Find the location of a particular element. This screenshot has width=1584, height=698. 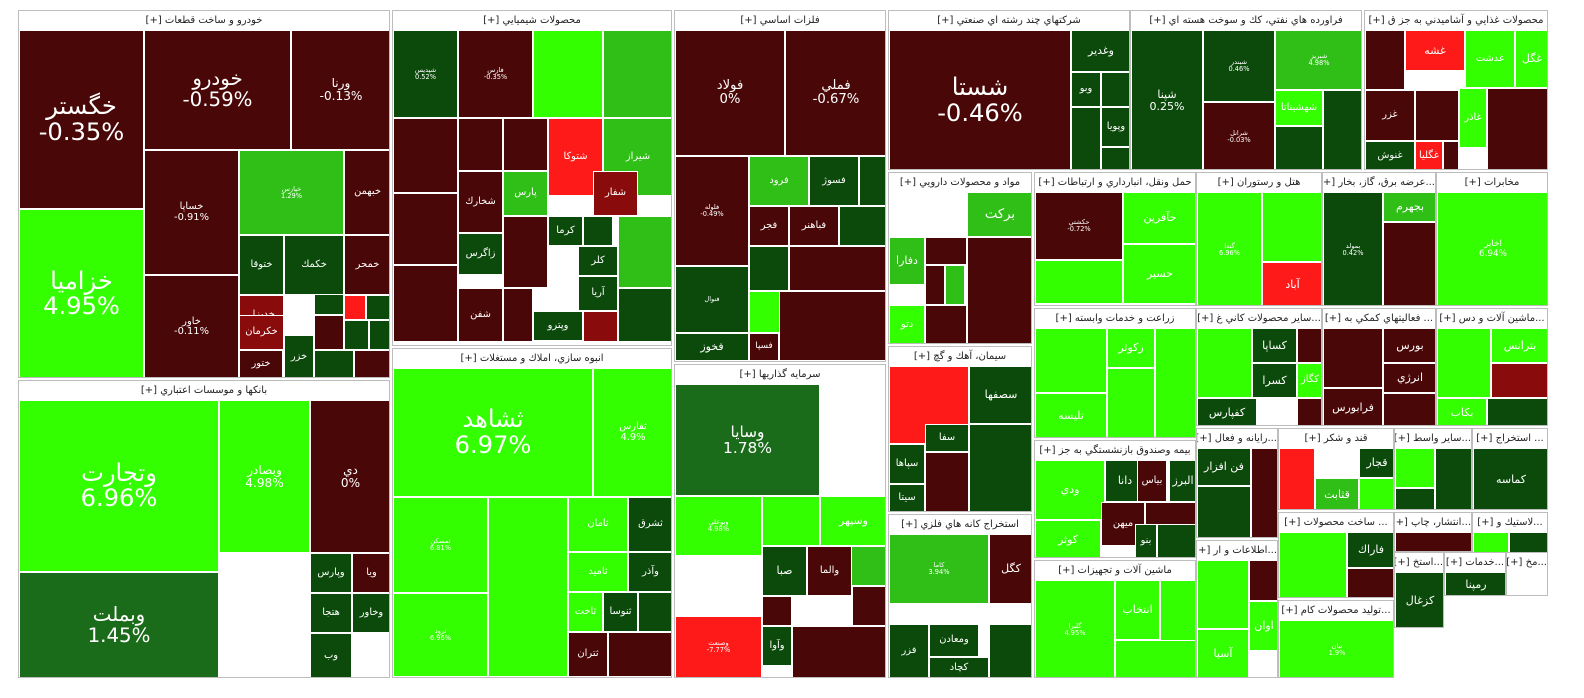

stock-tile-سپاها: سپاها is located at coordinates (907, 464).